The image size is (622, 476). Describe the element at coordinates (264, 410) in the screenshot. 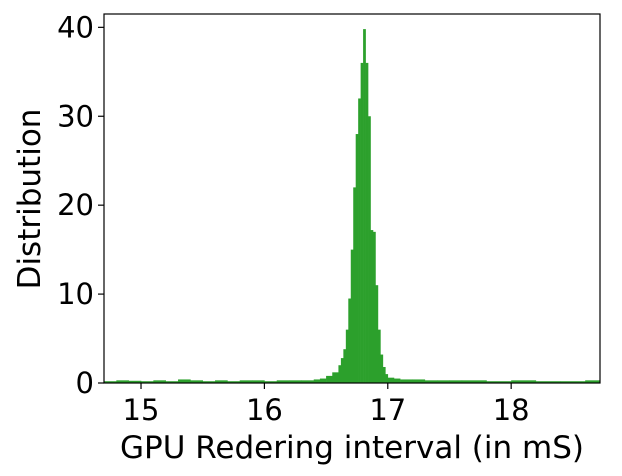

I see `x-tick-label: 16` at that location.